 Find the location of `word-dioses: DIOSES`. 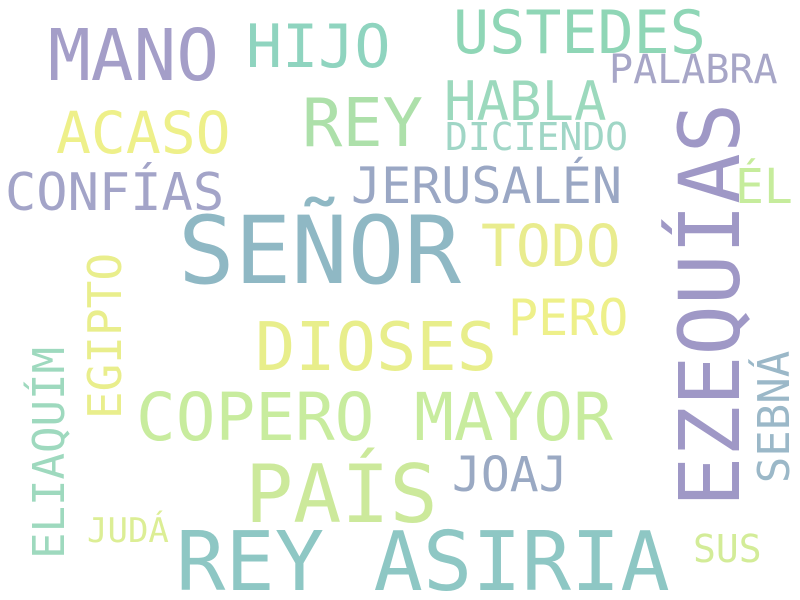

word-dioses: DIOSES is located at coordinates (376, 347).